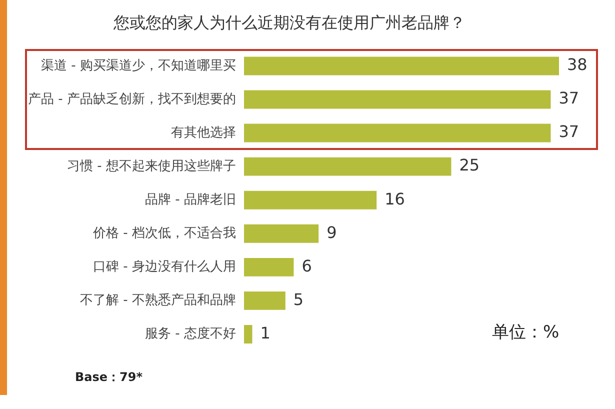 Image resolution: width=615 pixels, height=409 pixels. What do you see at coordinates (158, 300) in the screenshot?
I see `y-tick-label: 不了解 - 不熟悉产品和品牌` at bounding box center [158, 300].